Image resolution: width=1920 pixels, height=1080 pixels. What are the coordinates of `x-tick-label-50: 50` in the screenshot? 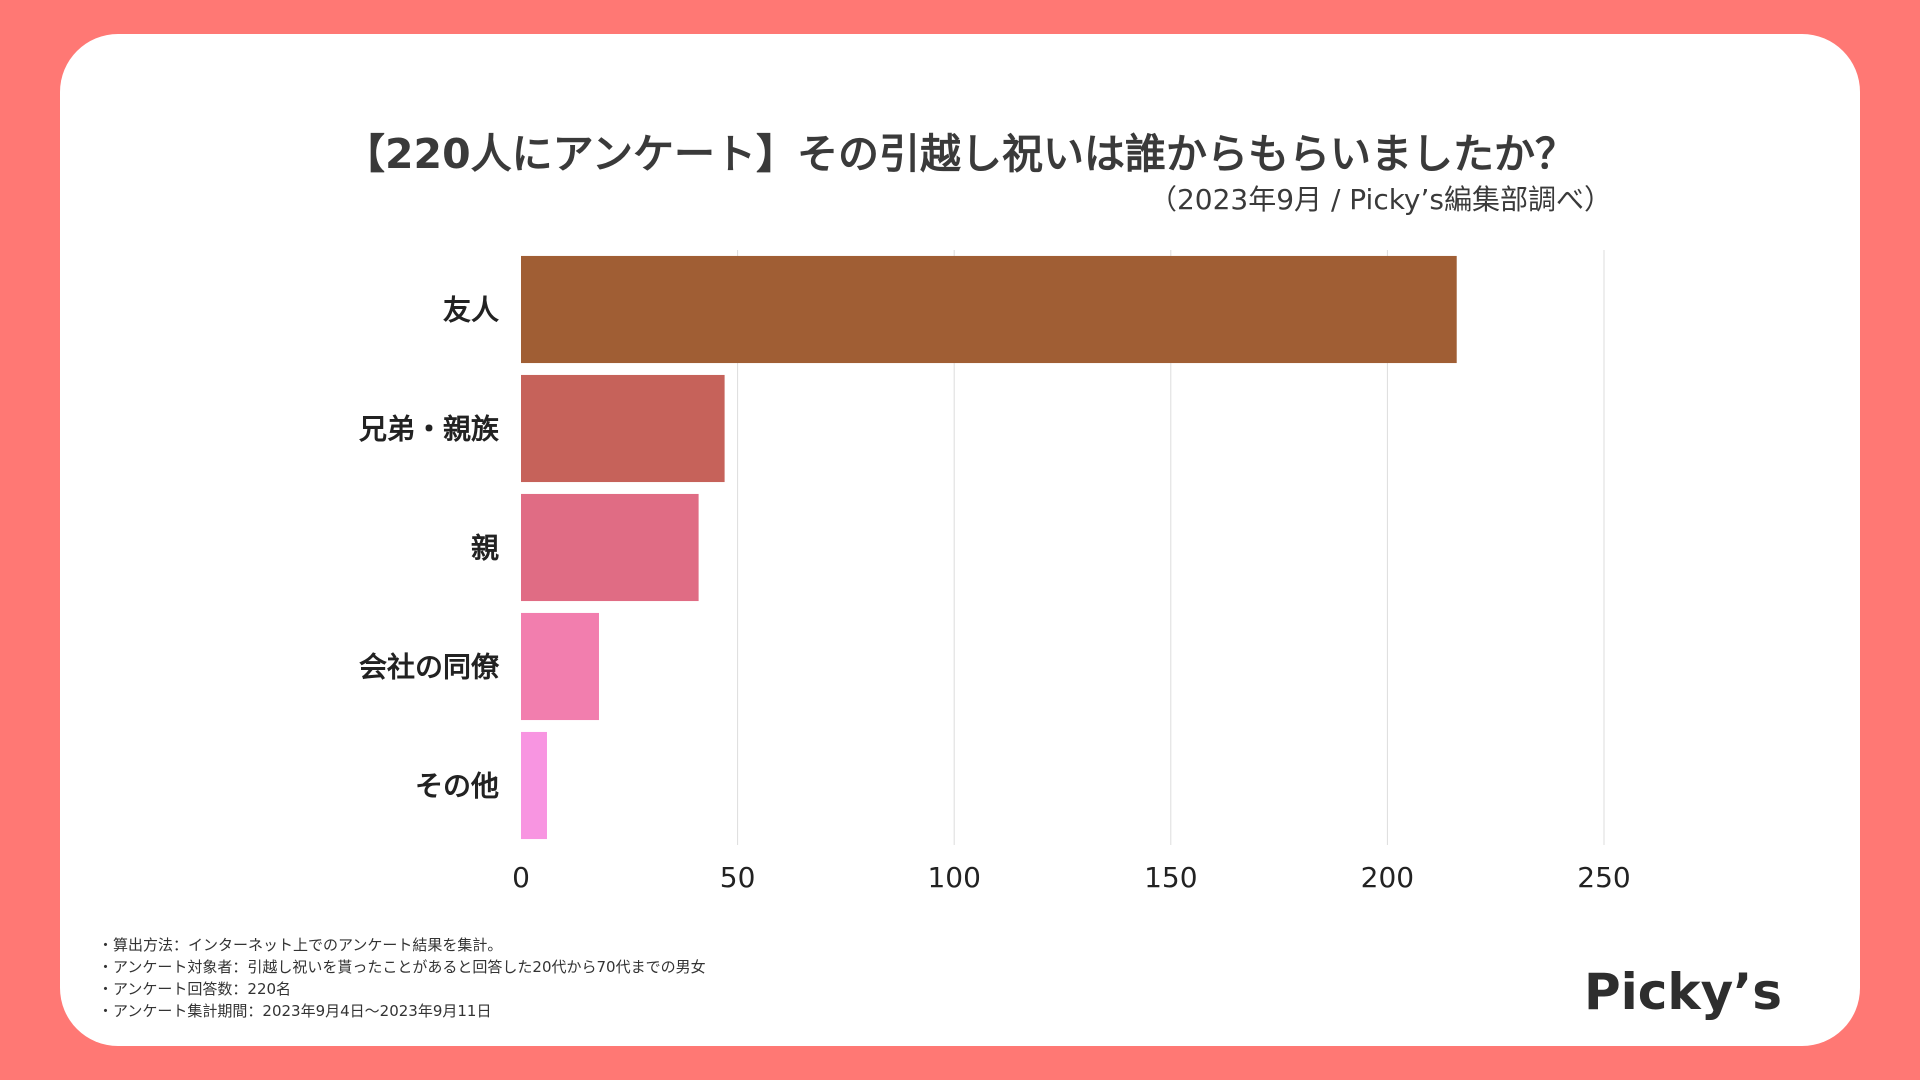 It's located at (738, 877).